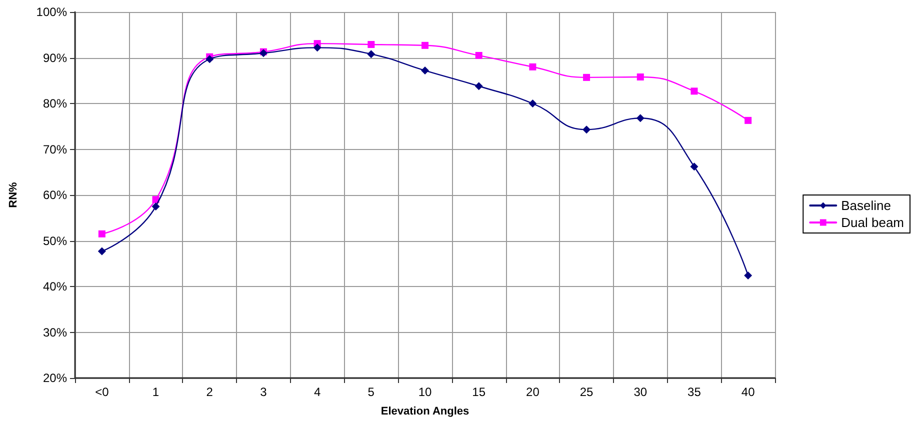  Describe the element at coordinates (479, 392) in the screenshot. I see `x-tick-label: 15` at that location.